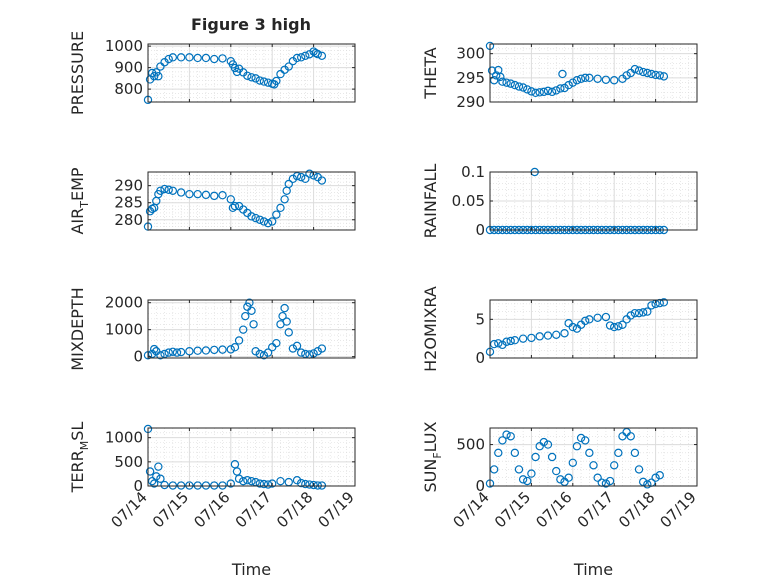 This screenshot has width=778, height=583. I want to click on y-tick-label: 300, so click(470, 54).